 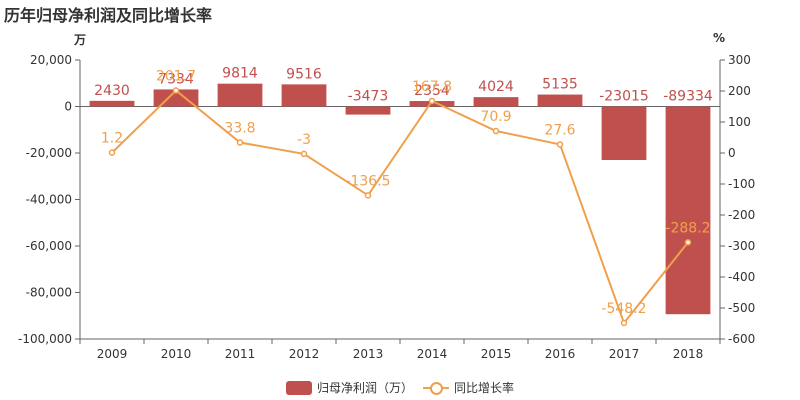 I want to click on growth-point-2009, so click(x=112, y=152).